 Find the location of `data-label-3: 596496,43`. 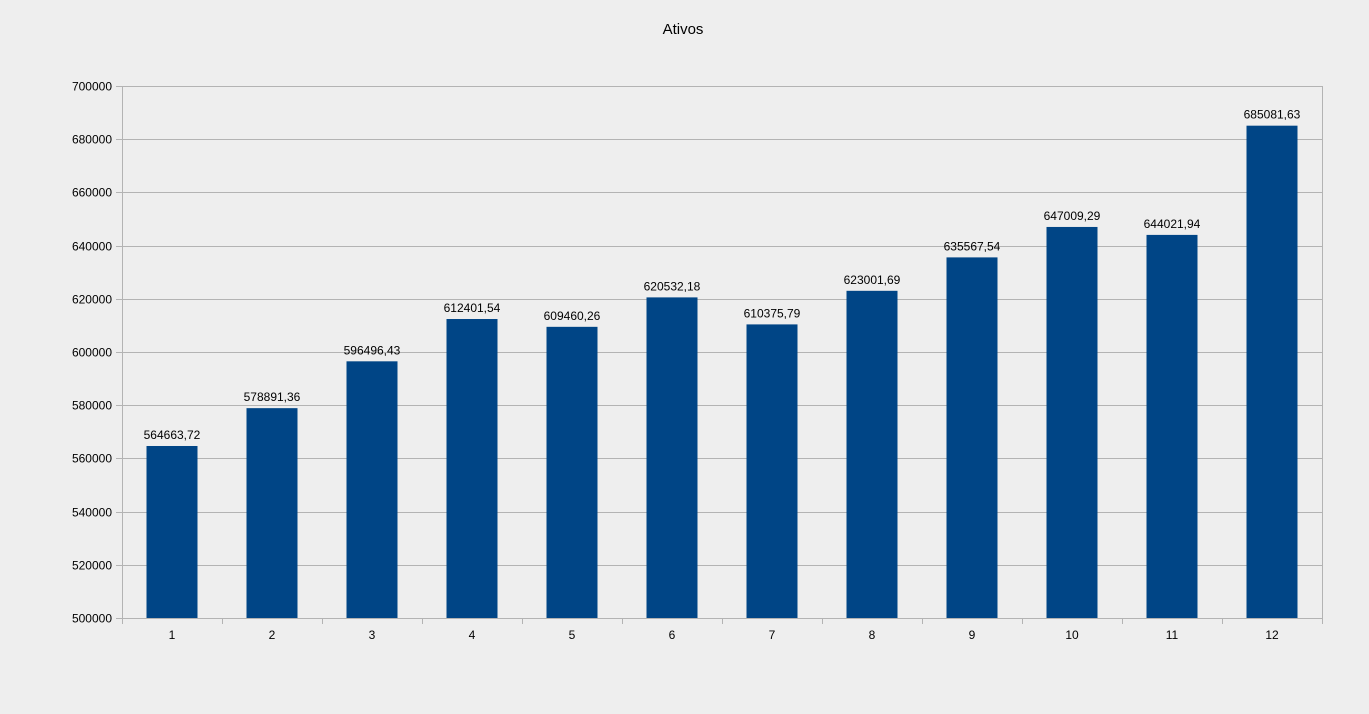

data-label-3: 596496,43 is located at coordinates (372, 350).